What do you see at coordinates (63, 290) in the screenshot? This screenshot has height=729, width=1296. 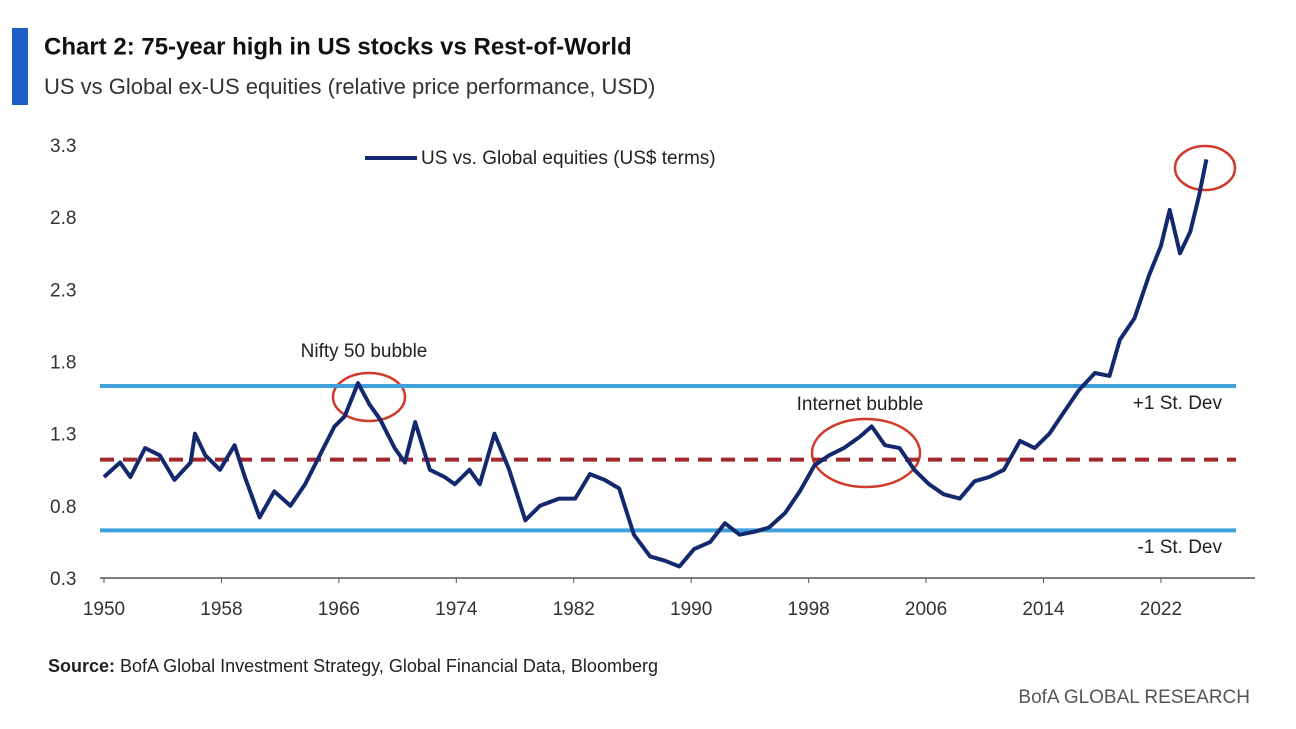 I see `y-tick-label: 2.3` at bounding box center [63, 290].